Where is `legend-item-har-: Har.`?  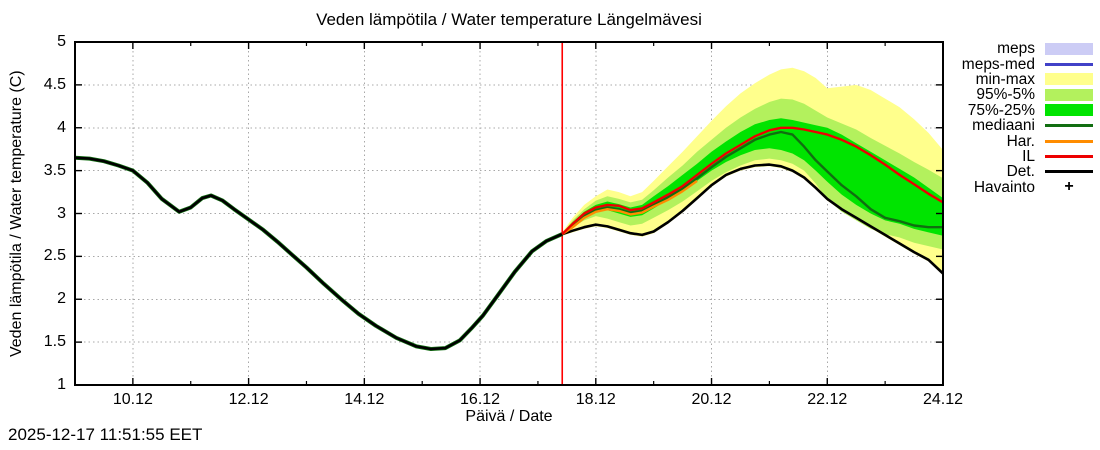
legend-item-har-: Har. is located at coordinates (1027, 141).